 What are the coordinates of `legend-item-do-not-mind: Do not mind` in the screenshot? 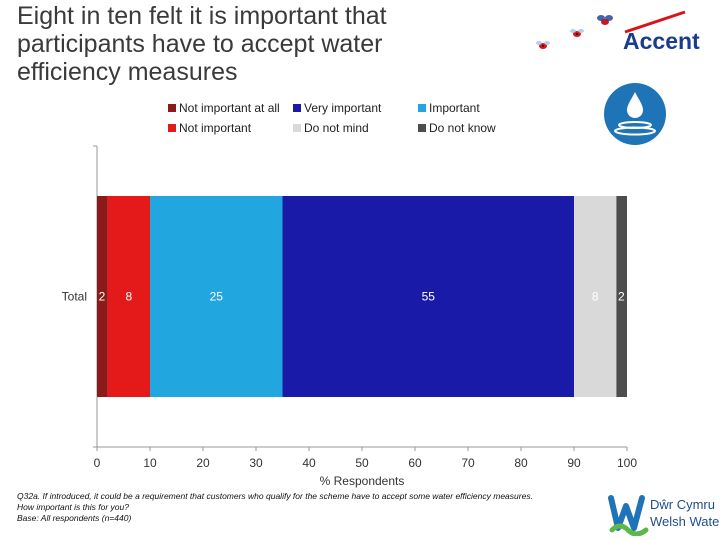 It's located at (331, 128).